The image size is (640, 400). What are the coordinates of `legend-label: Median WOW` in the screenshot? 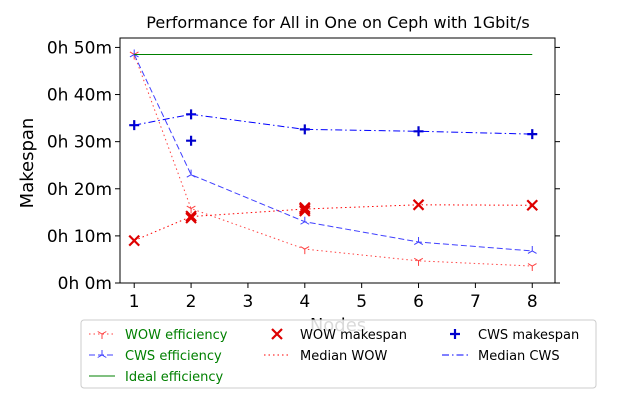 It's located at (344, 356).